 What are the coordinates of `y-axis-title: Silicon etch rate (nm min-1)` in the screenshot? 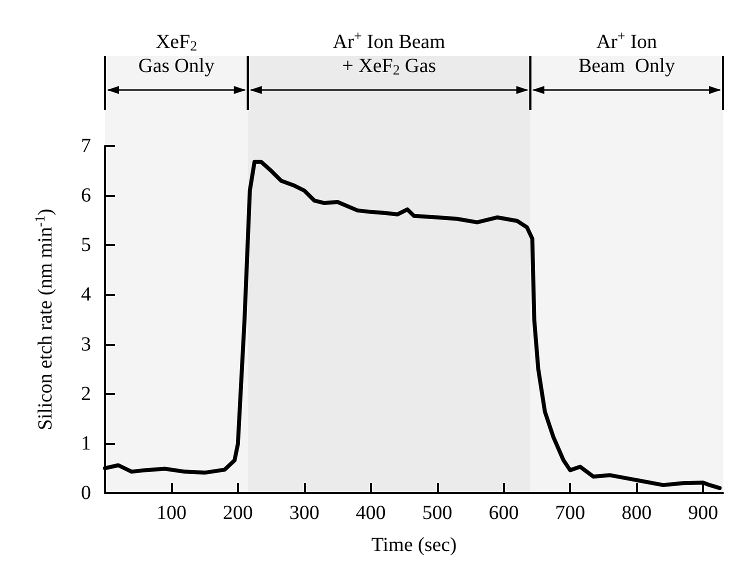 It's located at (45, 319).